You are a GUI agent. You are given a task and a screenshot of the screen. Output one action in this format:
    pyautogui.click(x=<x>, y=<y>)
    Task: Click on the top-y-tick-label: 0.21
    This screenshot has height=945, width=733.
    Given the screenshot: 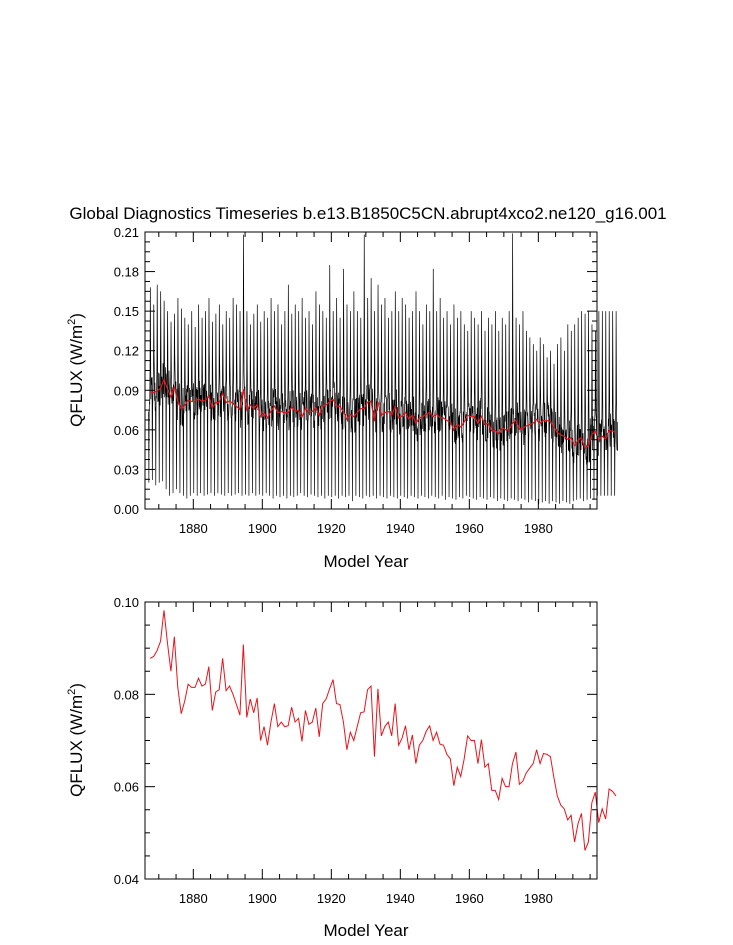 What is the action you would take?
    pyautogui.click(x=126, y=232)
    